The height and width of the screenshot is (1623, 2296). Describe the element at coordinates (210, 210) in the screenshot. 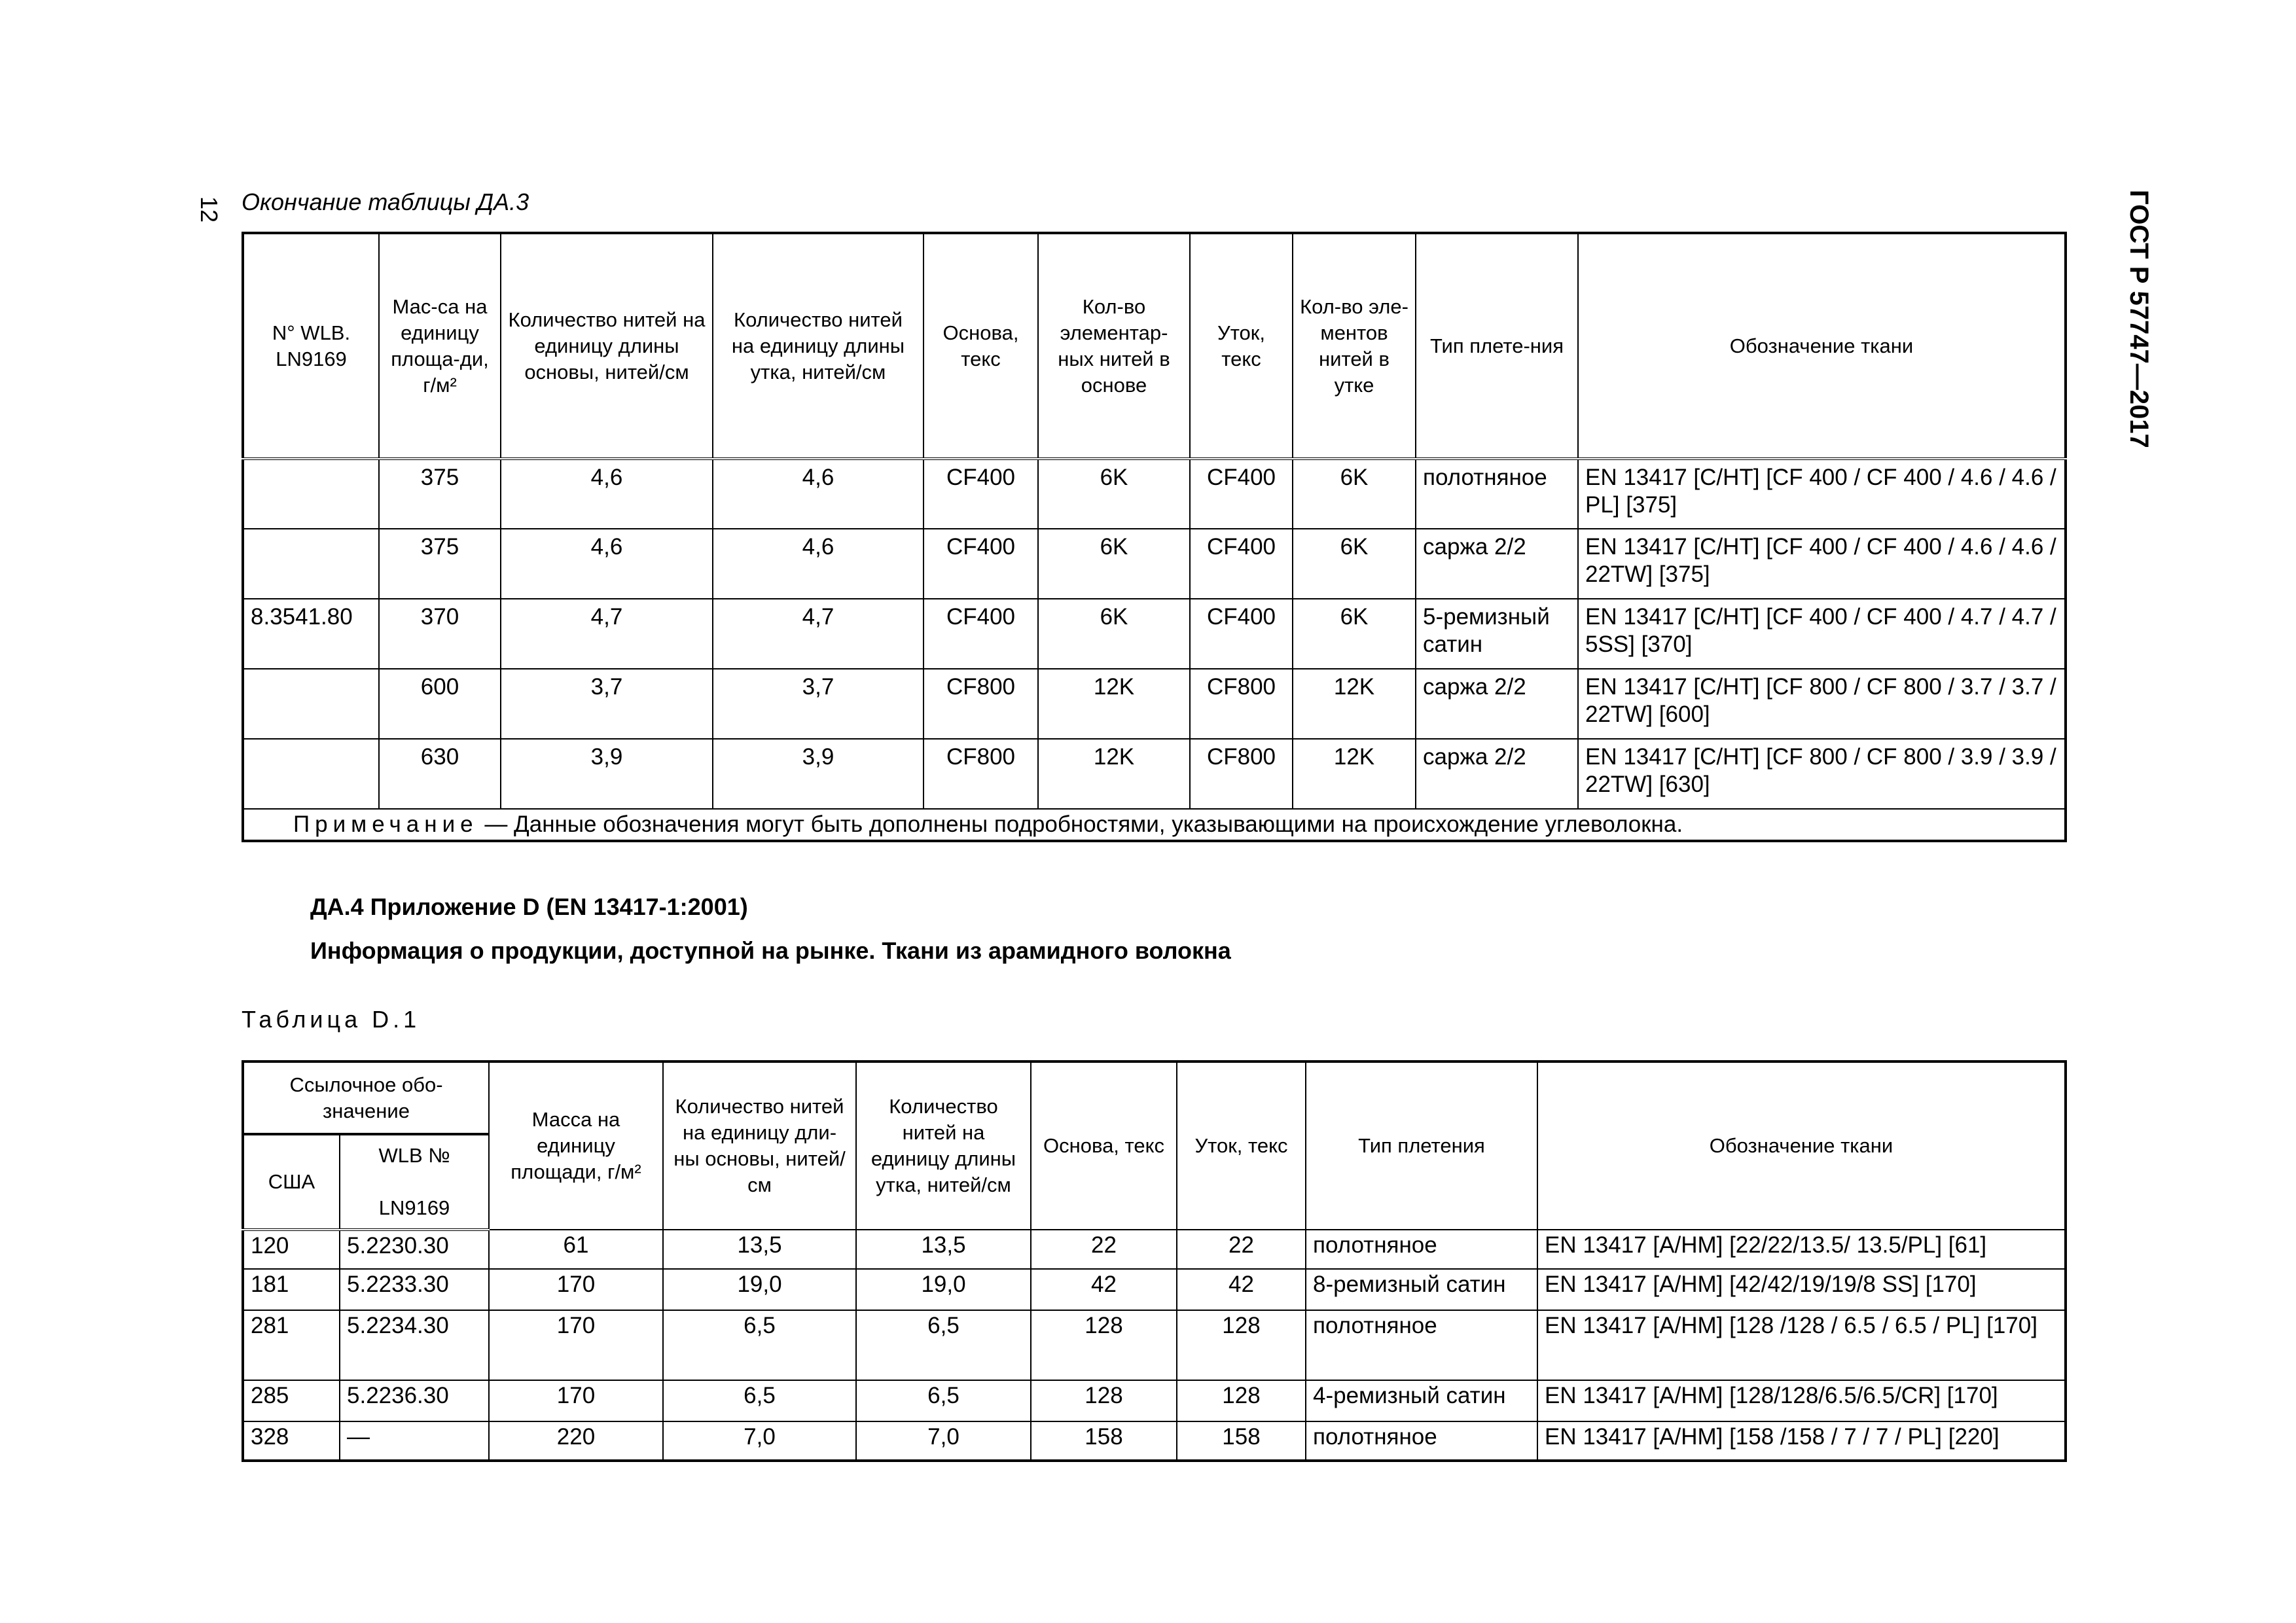

I see `page-number: 12` at that location.